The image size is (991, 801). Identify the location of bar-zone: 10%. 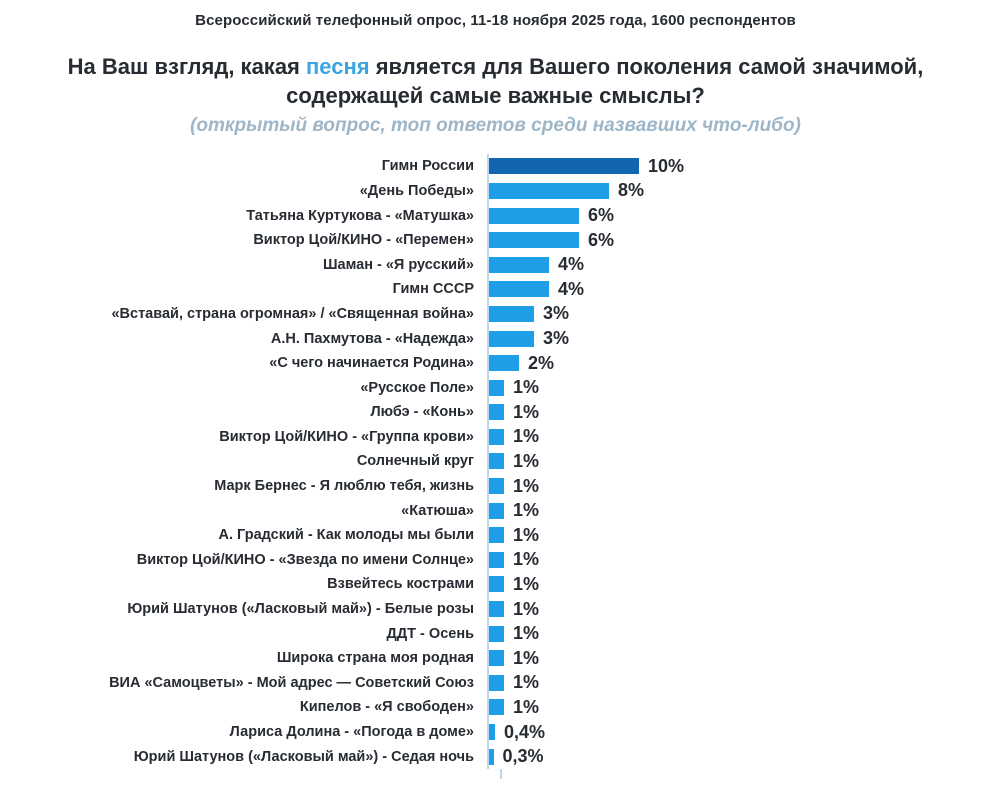
(739, 166).